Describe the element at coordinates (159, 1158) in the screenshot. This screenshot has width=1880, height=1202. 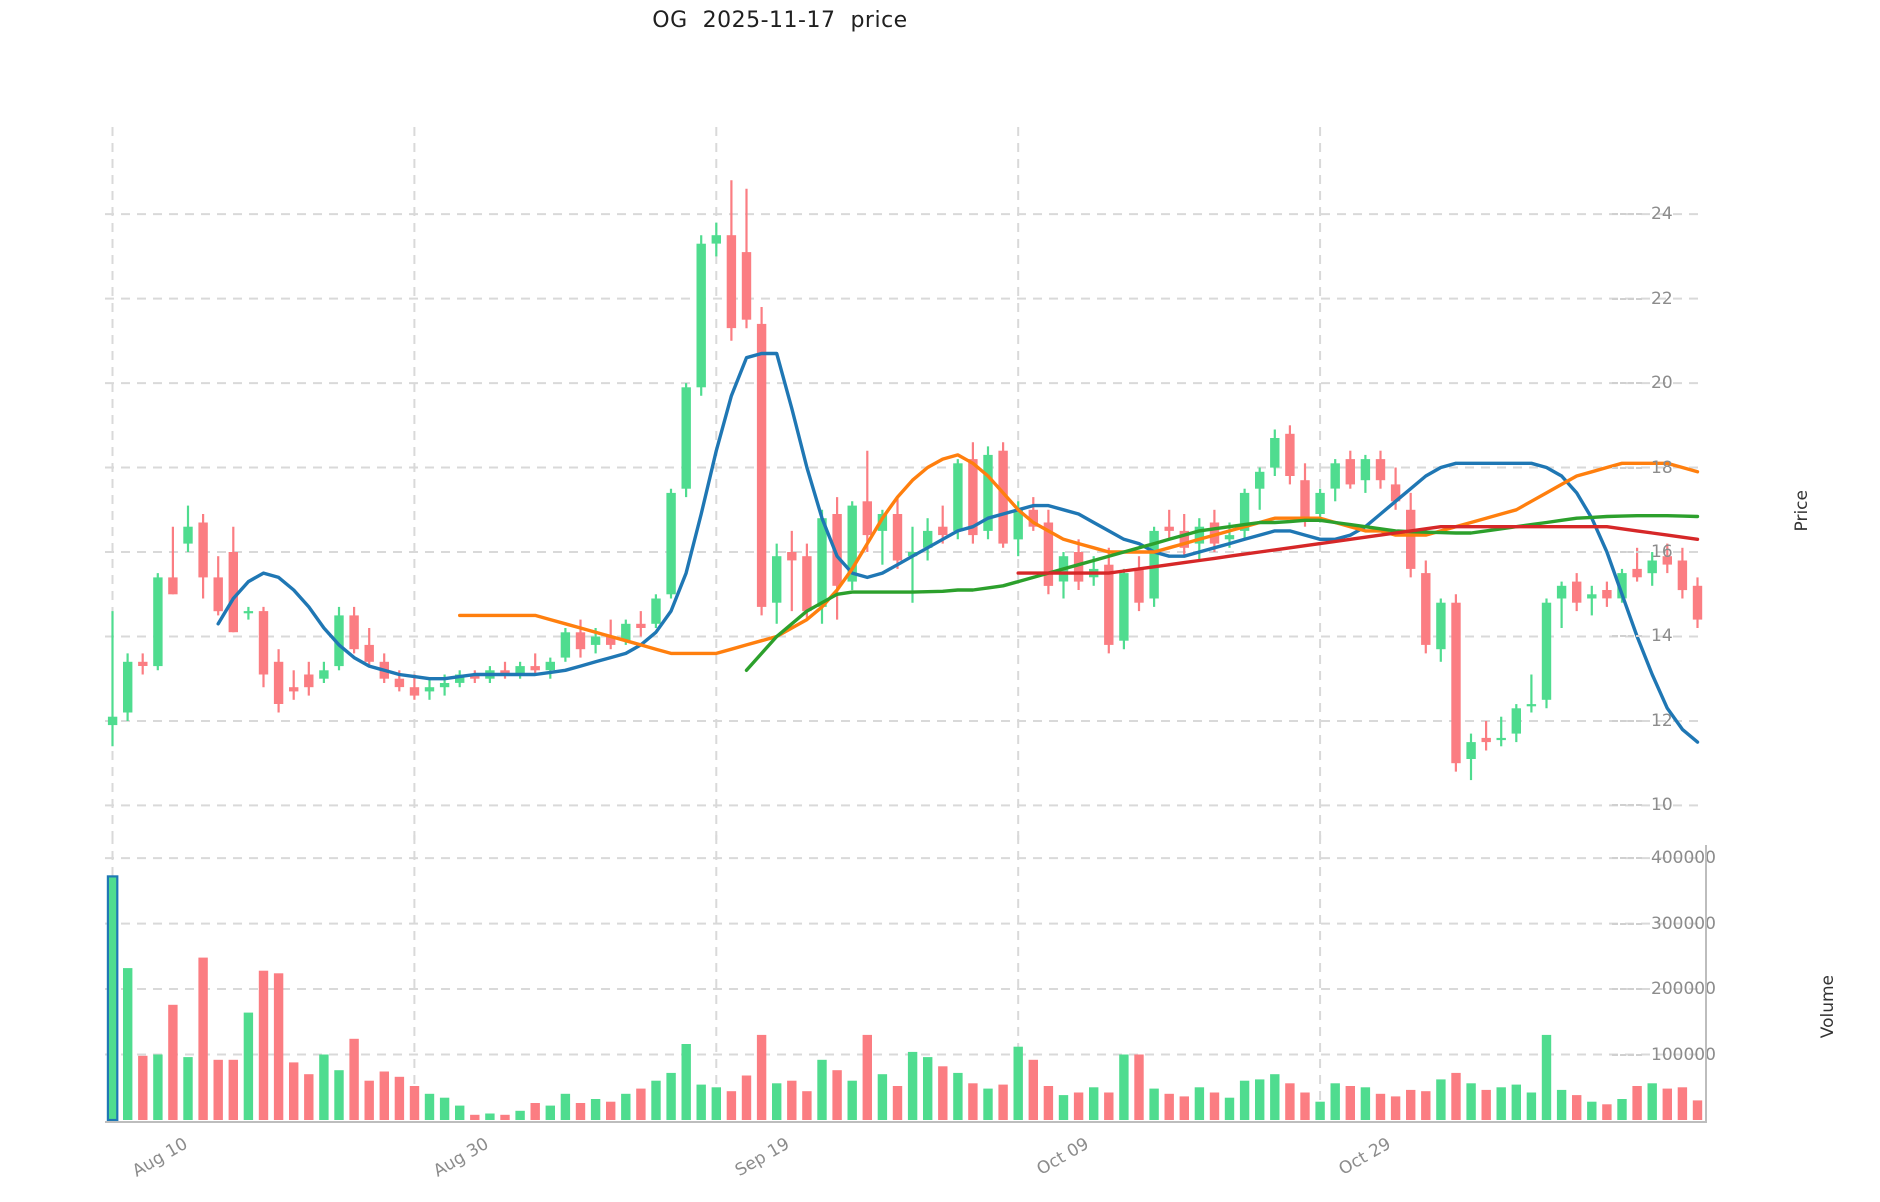
I see `x-axis-tick-label: Aug 10` at that location.